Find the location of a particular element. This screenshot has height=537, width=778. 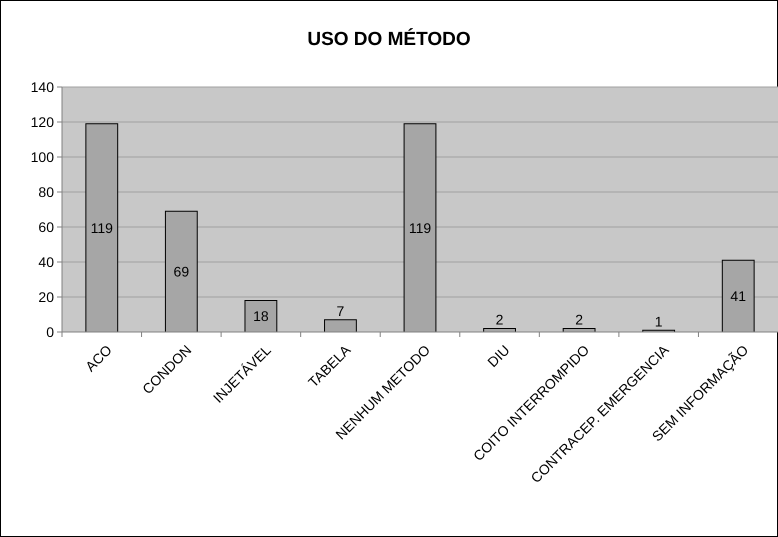

data-label: 69 is located at coordinates (182, 272).